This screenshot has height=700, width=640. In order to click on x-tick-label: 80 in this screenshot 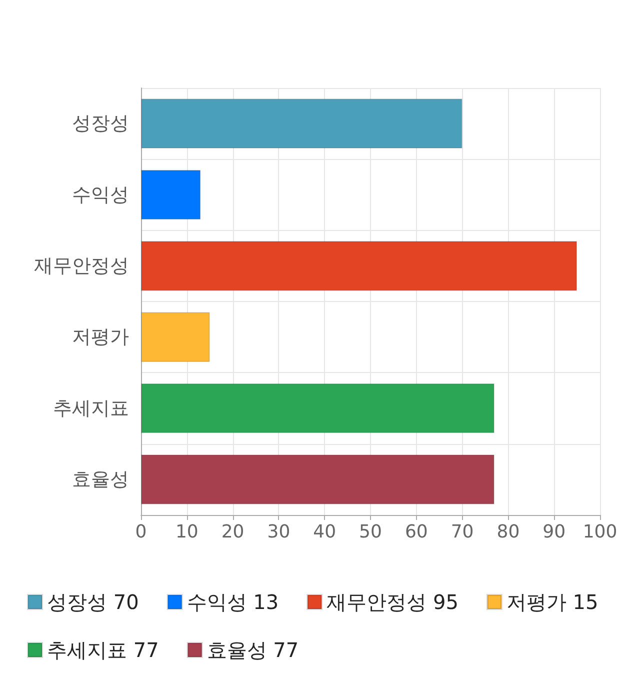, I will do `click(508, 532)`.